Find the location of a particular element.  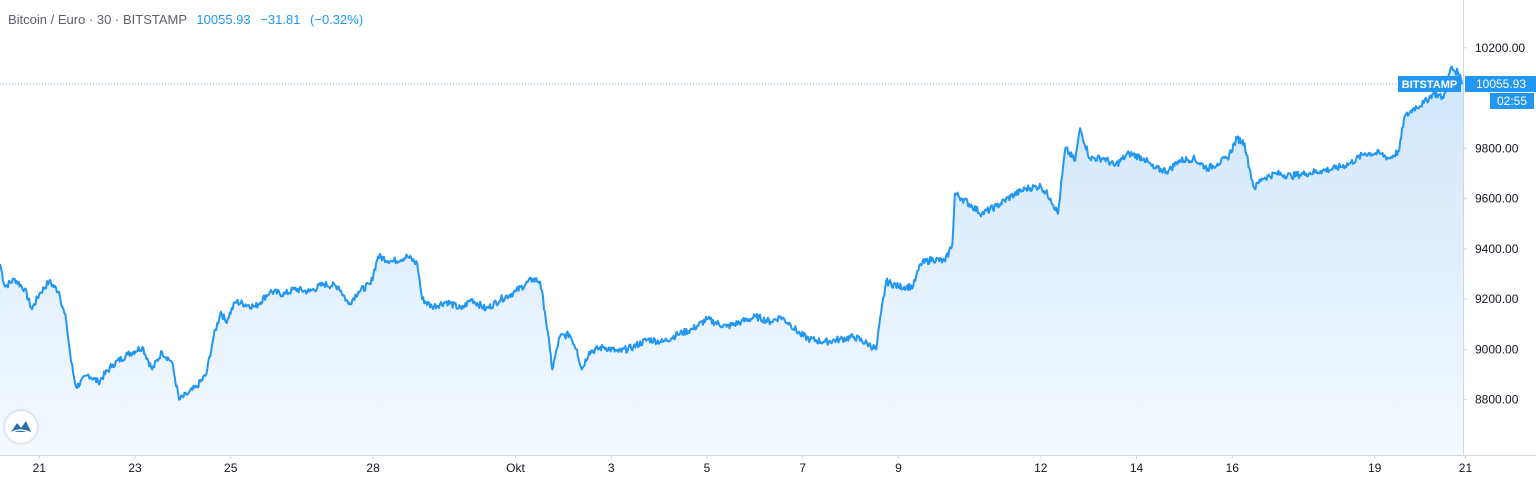

countdown-tag is located at coordinates (1512, 100).